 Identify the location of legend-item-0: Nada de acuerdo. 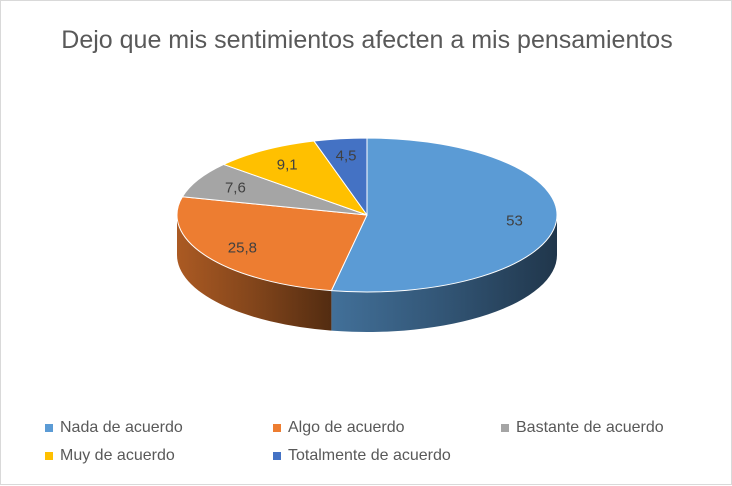
(114, 428).